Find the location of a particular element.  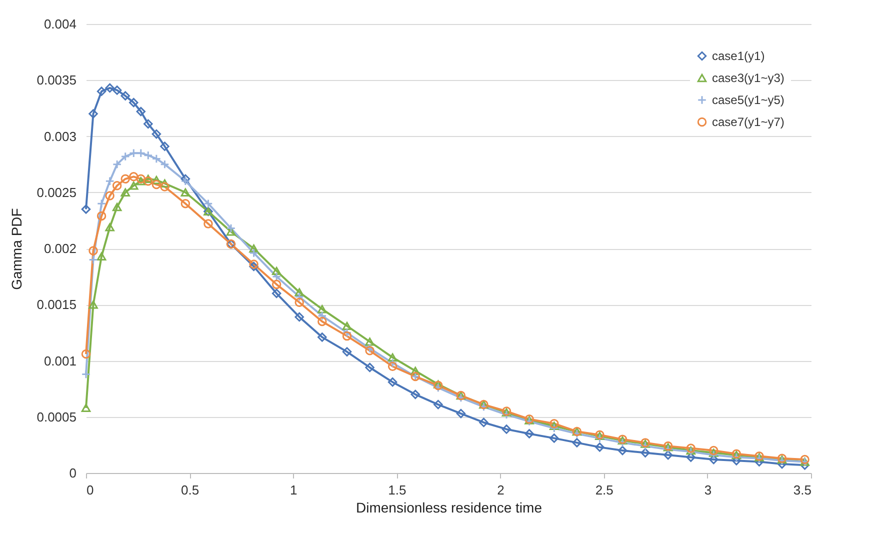

y-tick-label: 0.0025 is located at coordinates (56, 192).